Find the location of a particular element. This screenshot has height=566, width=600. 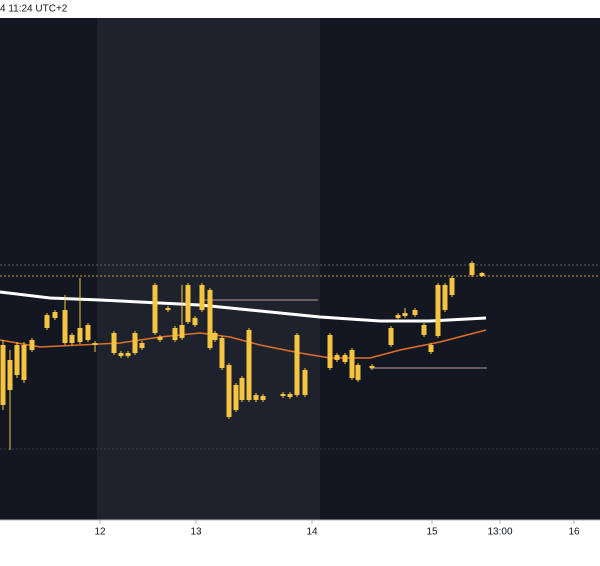

x-tick-label: 16 is located at coordinates (574, 532).